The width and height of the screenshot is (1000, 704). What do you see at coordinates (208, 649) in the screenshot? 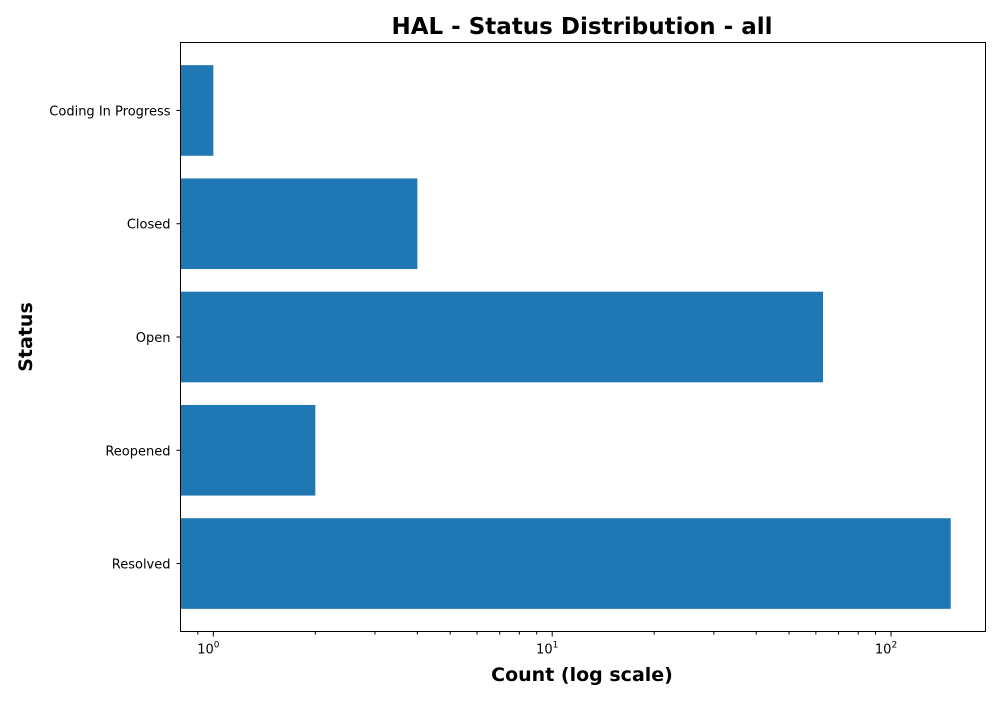
I see `x-tick-label: 100` at bounding box center [208, 649].